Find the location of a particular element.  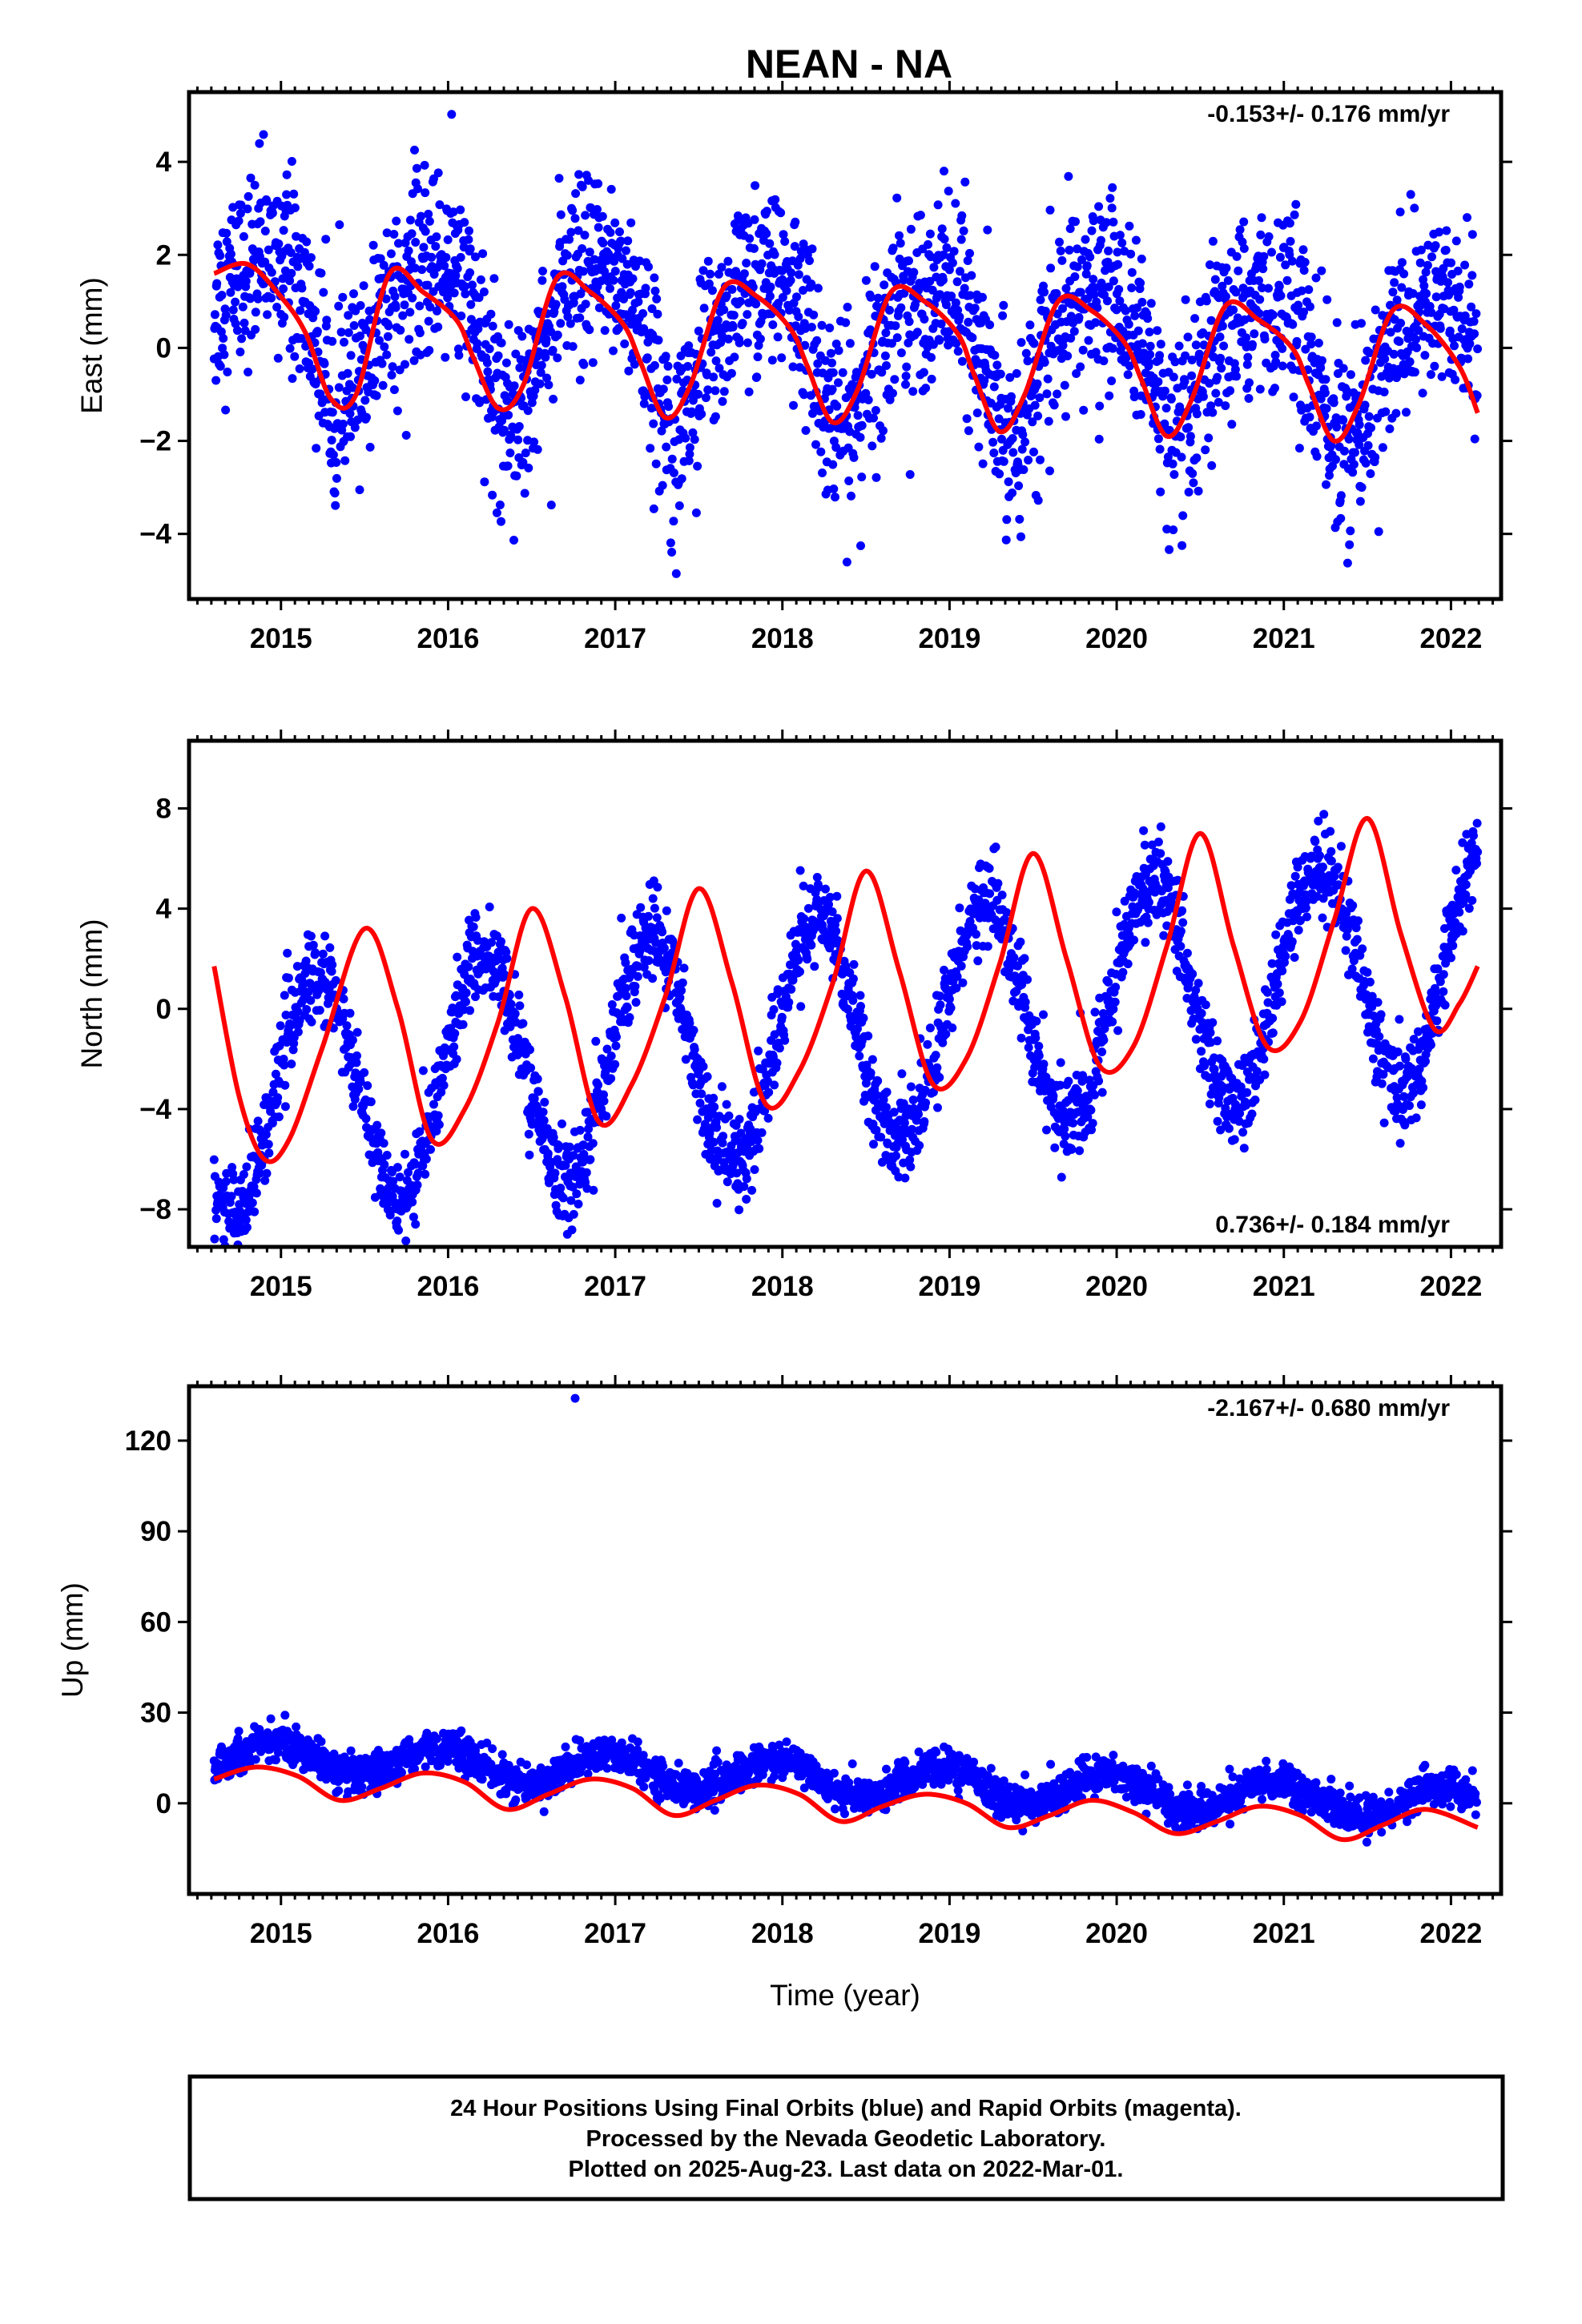

north-rate-label: 0.736+/- 0.184 mm/yr is located at coordinates (1332, 1225).